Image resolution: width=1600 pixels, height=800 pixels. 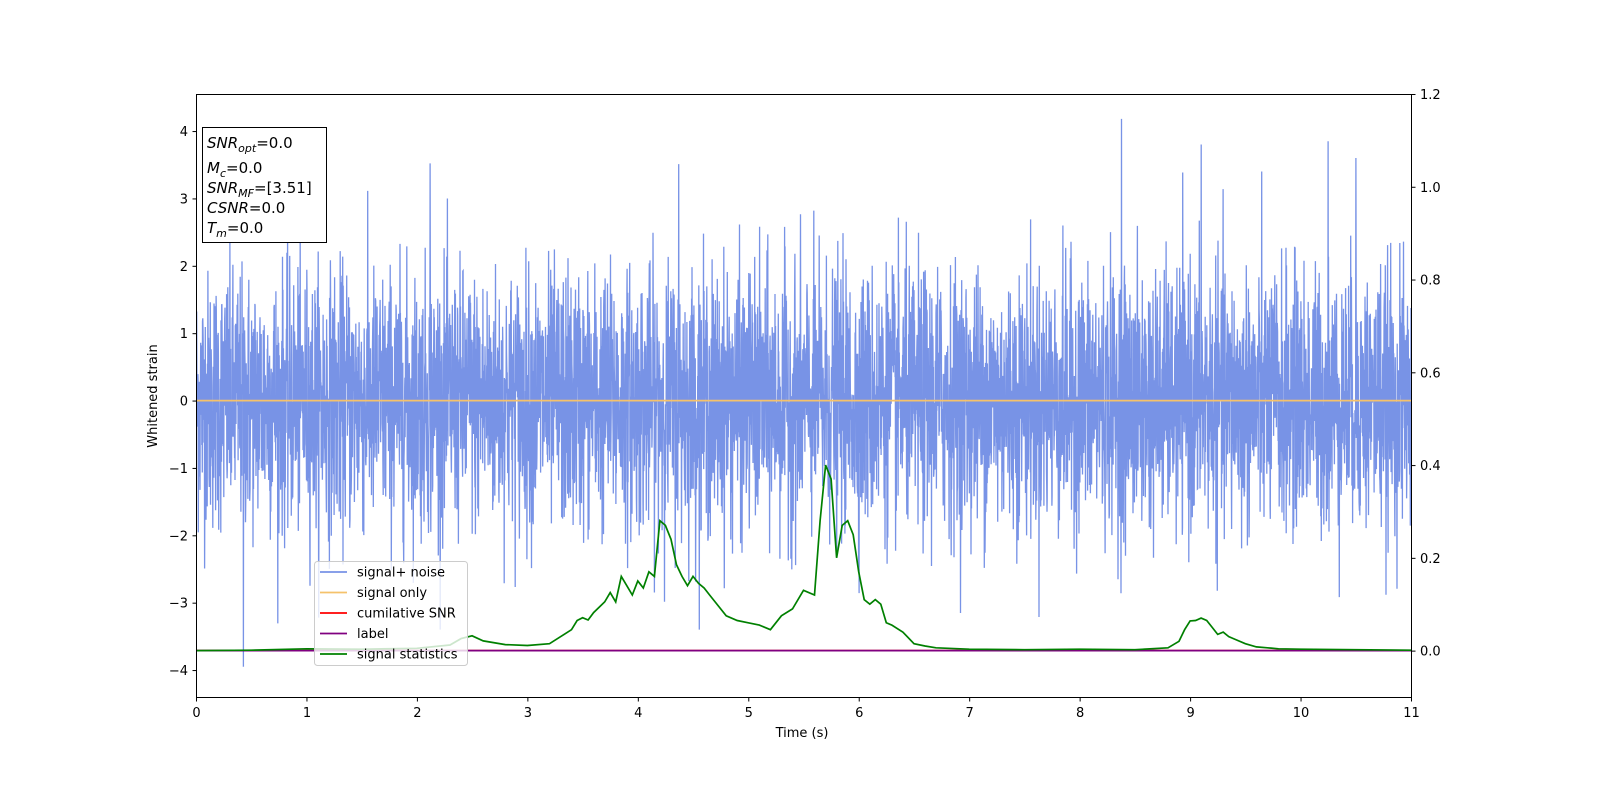 What do you see at coordinates (178, 469) in the screenshot?
I see `y-left-tick-label: −1` at bounding box center [178, 469].